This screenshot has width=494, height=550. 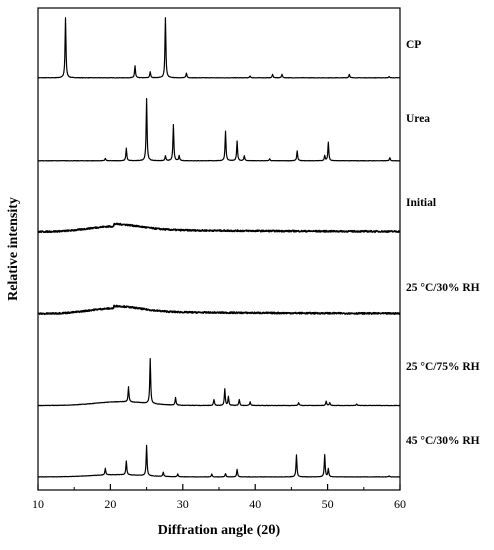 What do you see at coordinates (443, 367) in the screenshot?
I see `series-label-4: 25 °C/75% RH` at bounding box center [443, 367].